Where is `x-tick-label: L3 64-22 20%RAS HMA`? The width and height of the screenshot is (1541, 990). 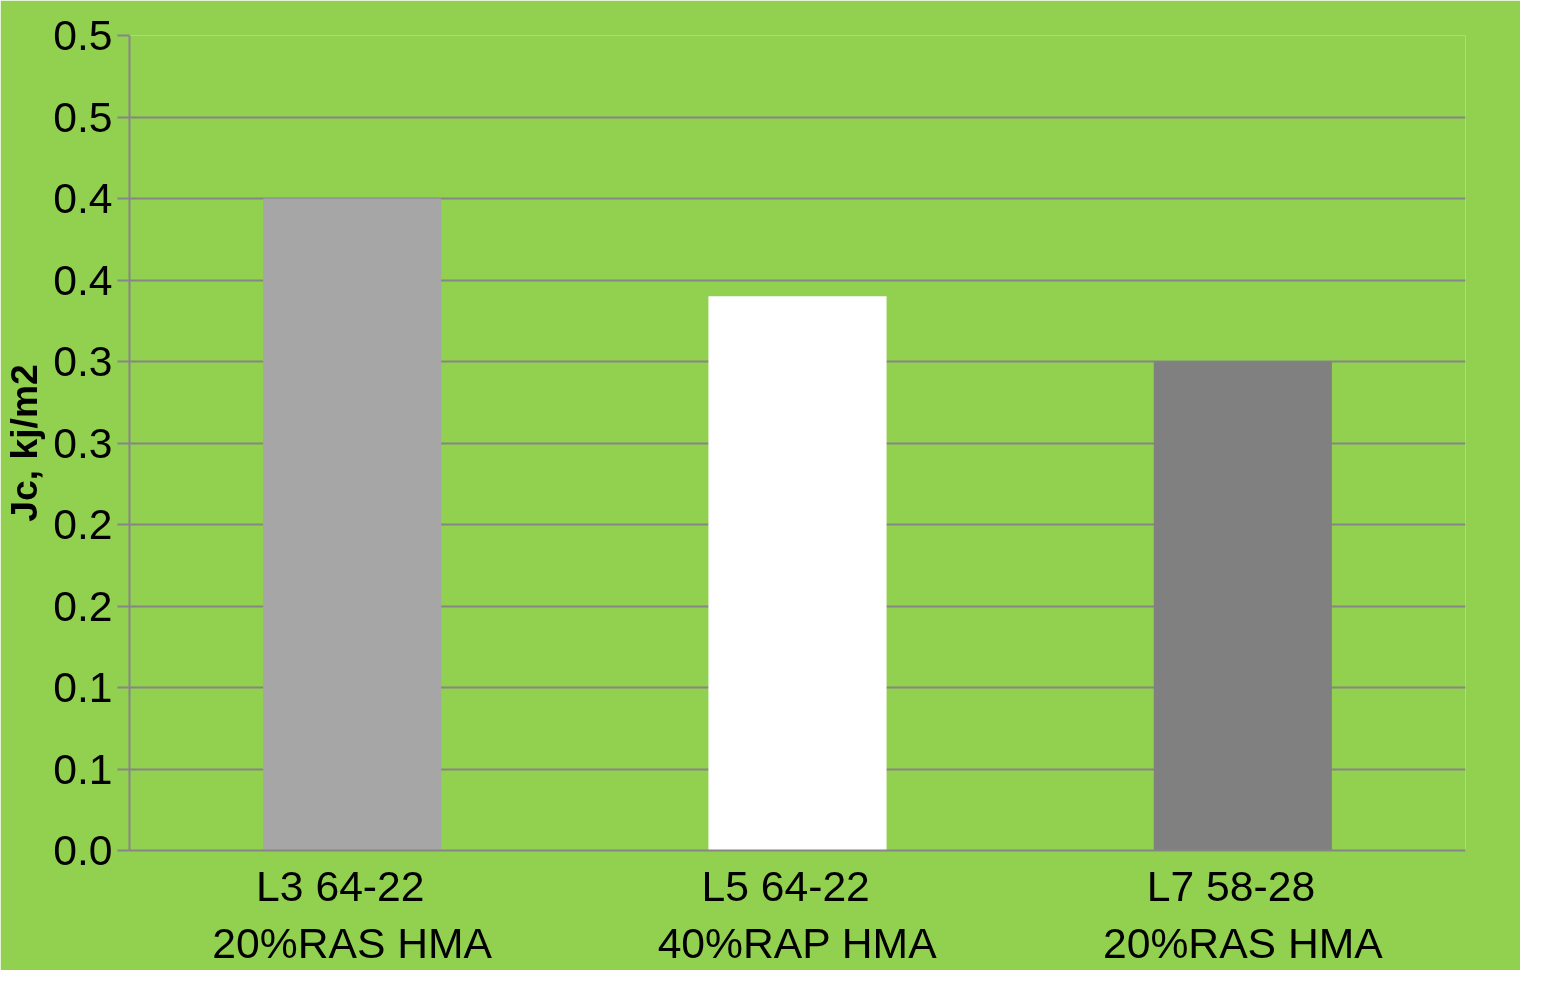 x-tick-label: L3 64-22 20%RAS HMA is located at coordinates (352, 914).